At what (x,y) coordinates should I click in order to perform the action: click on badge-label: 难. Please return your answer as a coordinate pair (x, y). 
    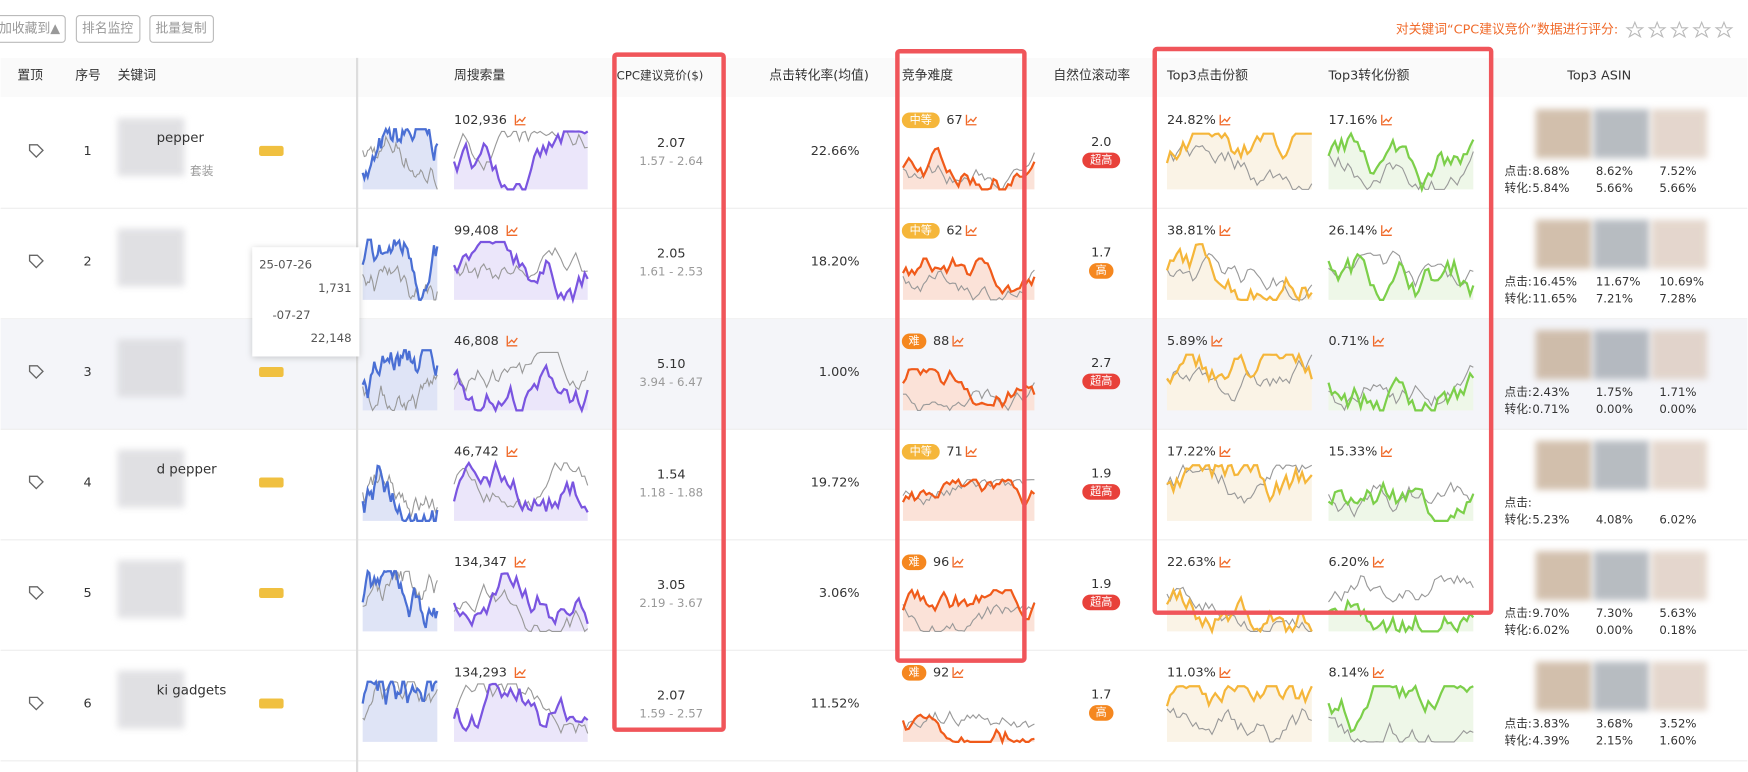
    Looking at the image, I should click on (914, 340).